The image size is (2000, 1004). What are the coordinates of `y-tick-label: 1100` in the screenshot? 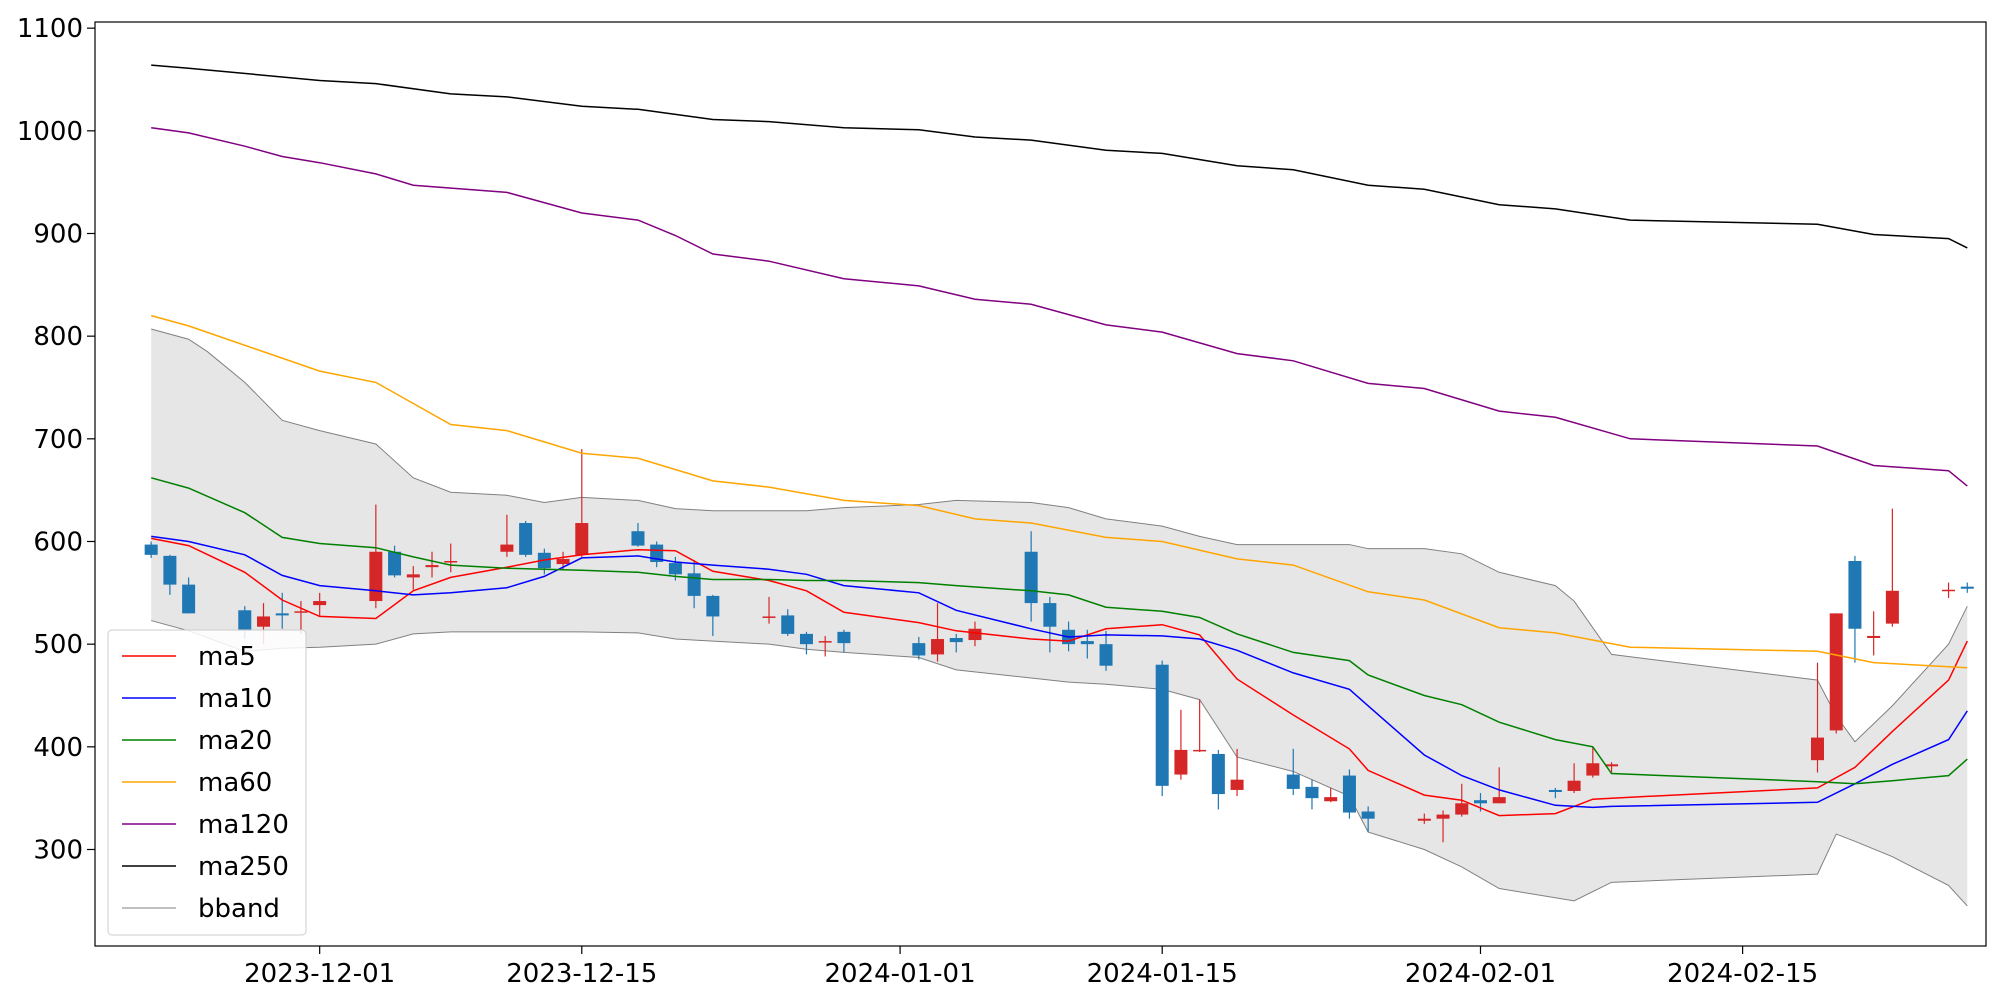 It's located at (50, 29).